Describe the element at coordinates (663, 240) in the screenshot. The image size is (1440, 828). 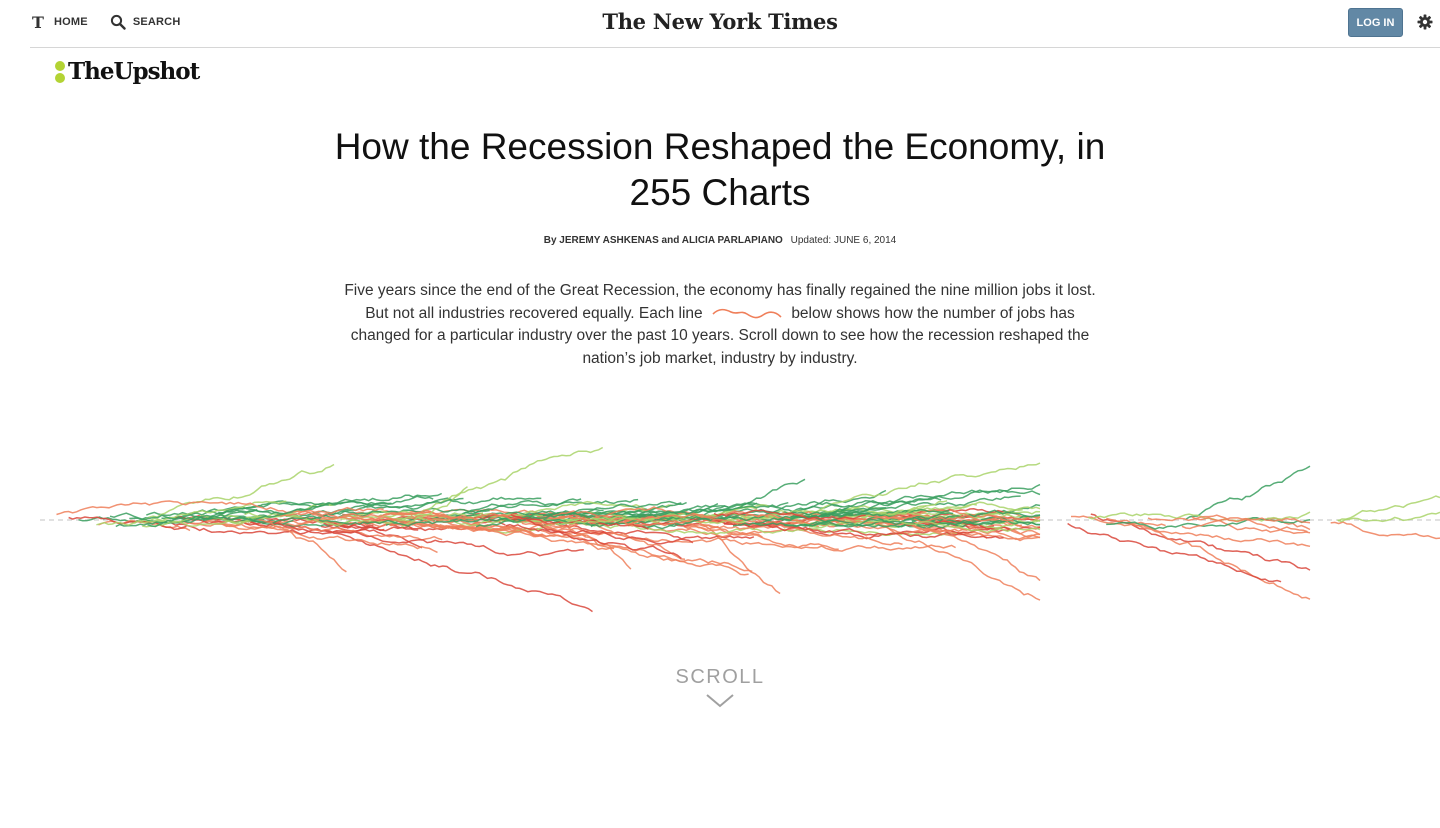
I see `byline-authors: By JEREMY ASHKENAS and ALICIA PARLAPIANO` at that location.